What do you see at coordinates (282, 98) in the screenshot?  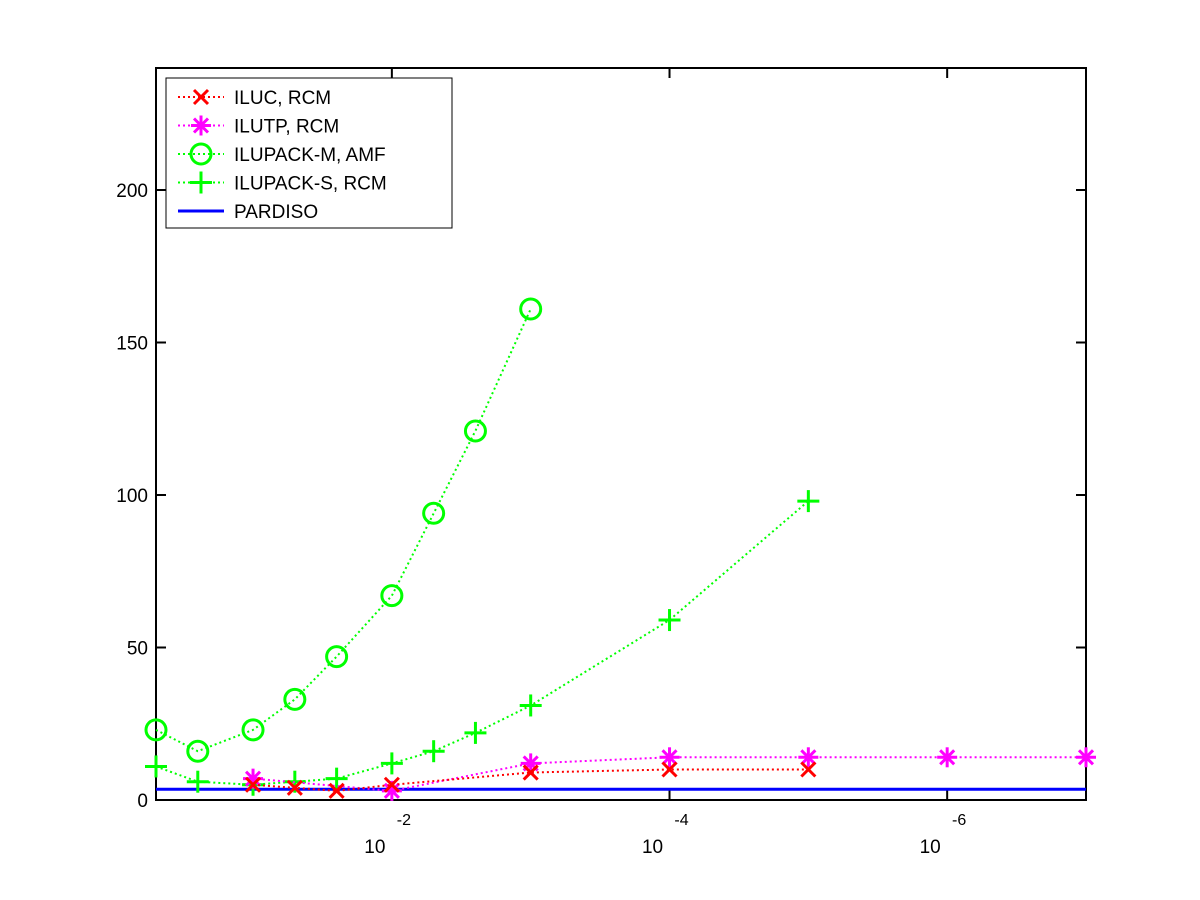 I see `legend-label: ILUC, RCM` at bounding box center [282, 98].